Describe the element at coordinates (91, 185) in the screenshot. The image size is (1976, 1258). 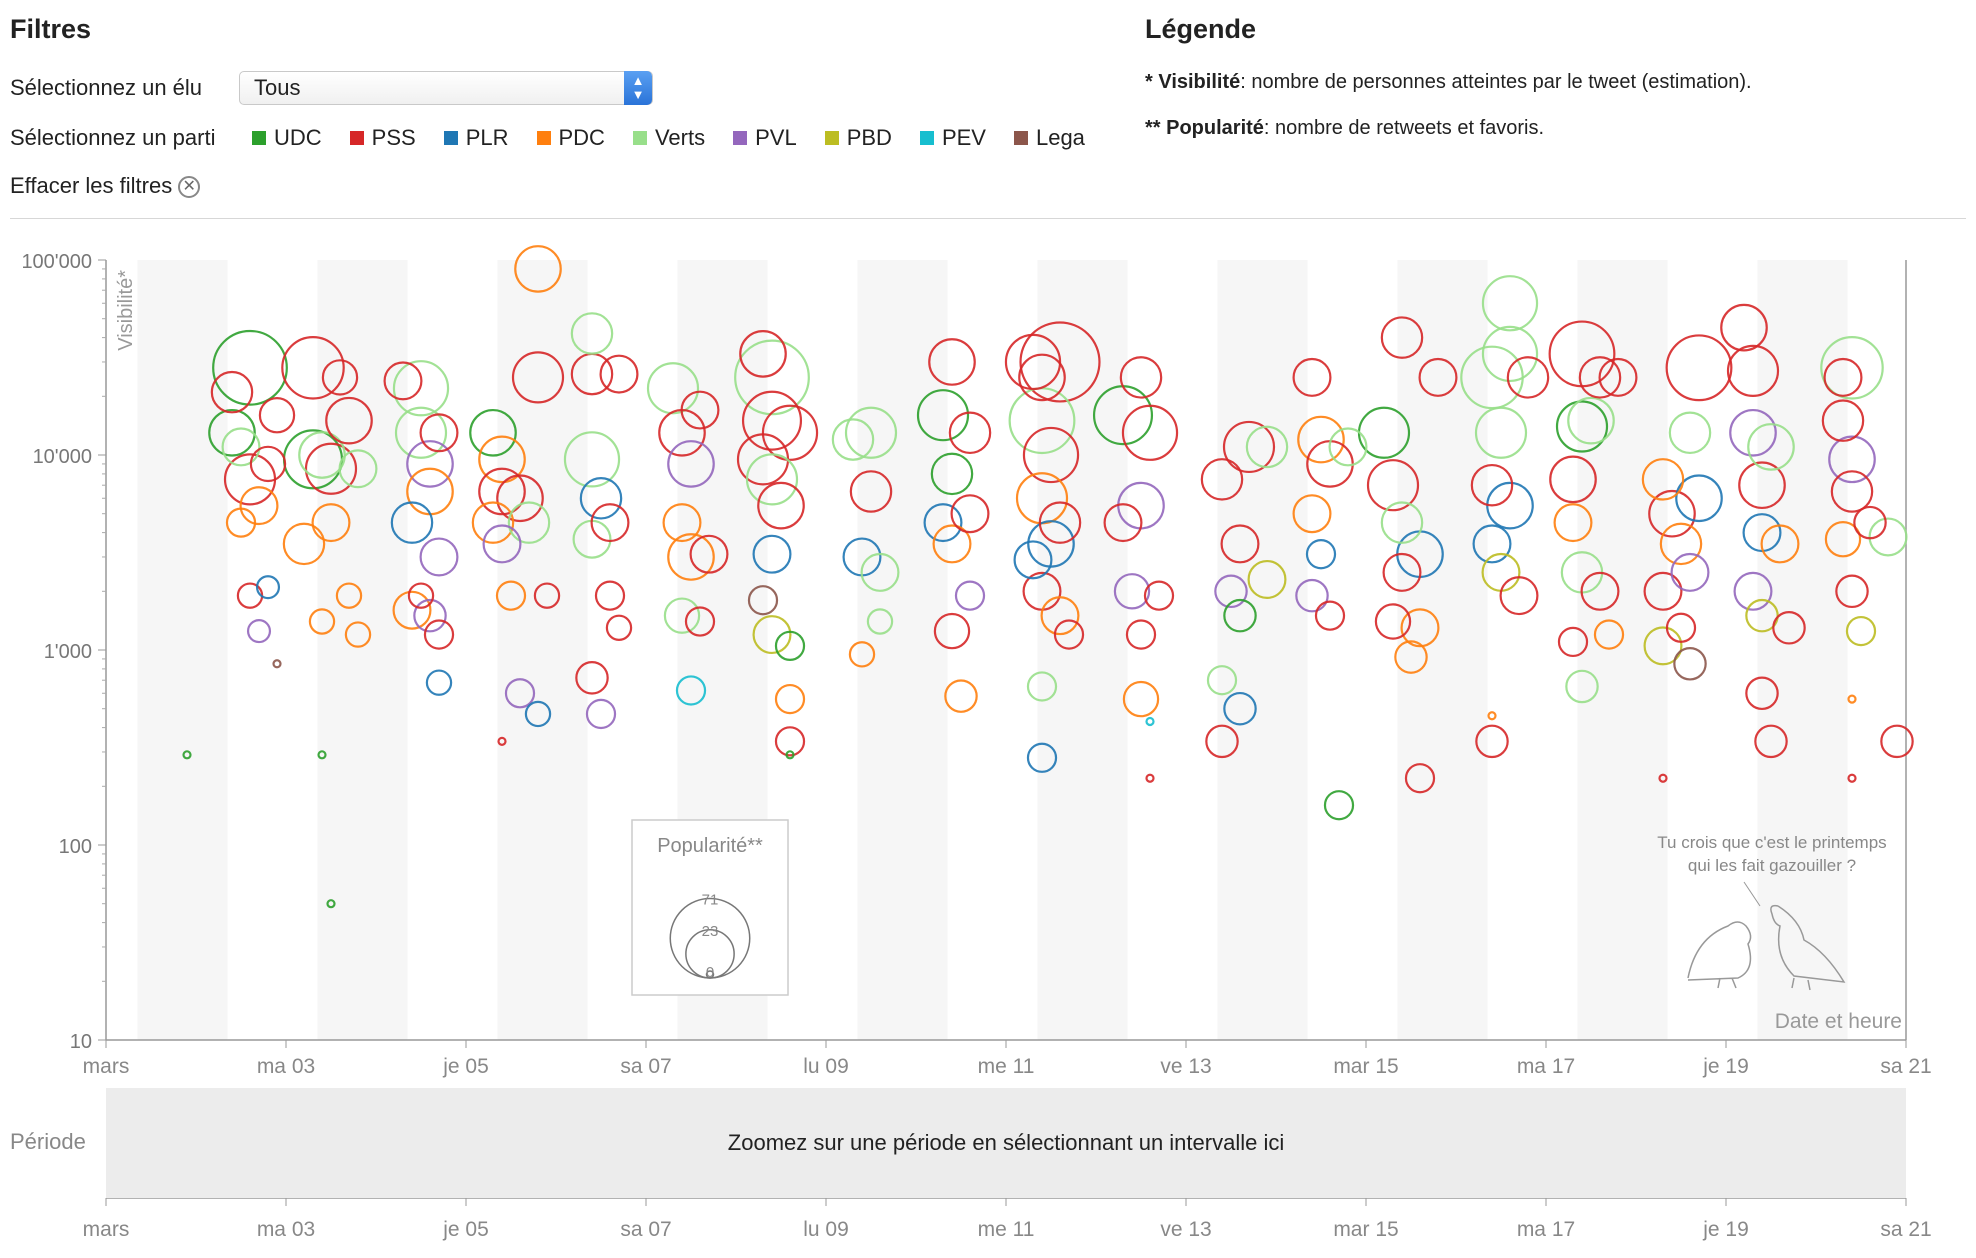
I see `clear-filters-label: Effacer les filtres` at that location.